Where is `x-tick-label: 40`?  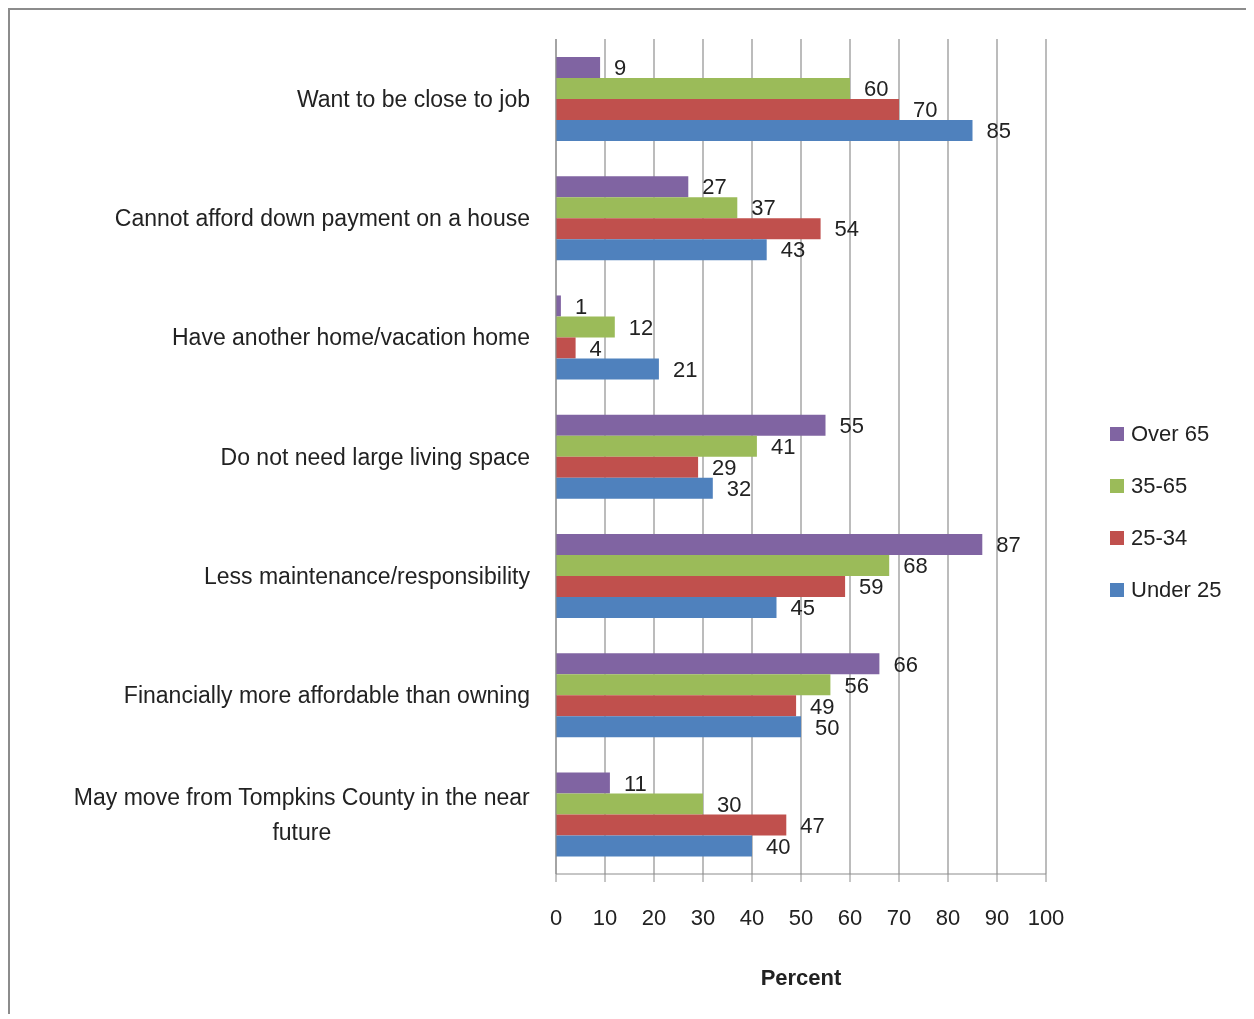
x-tick-label: 40 is located at coordinates (752, 917).